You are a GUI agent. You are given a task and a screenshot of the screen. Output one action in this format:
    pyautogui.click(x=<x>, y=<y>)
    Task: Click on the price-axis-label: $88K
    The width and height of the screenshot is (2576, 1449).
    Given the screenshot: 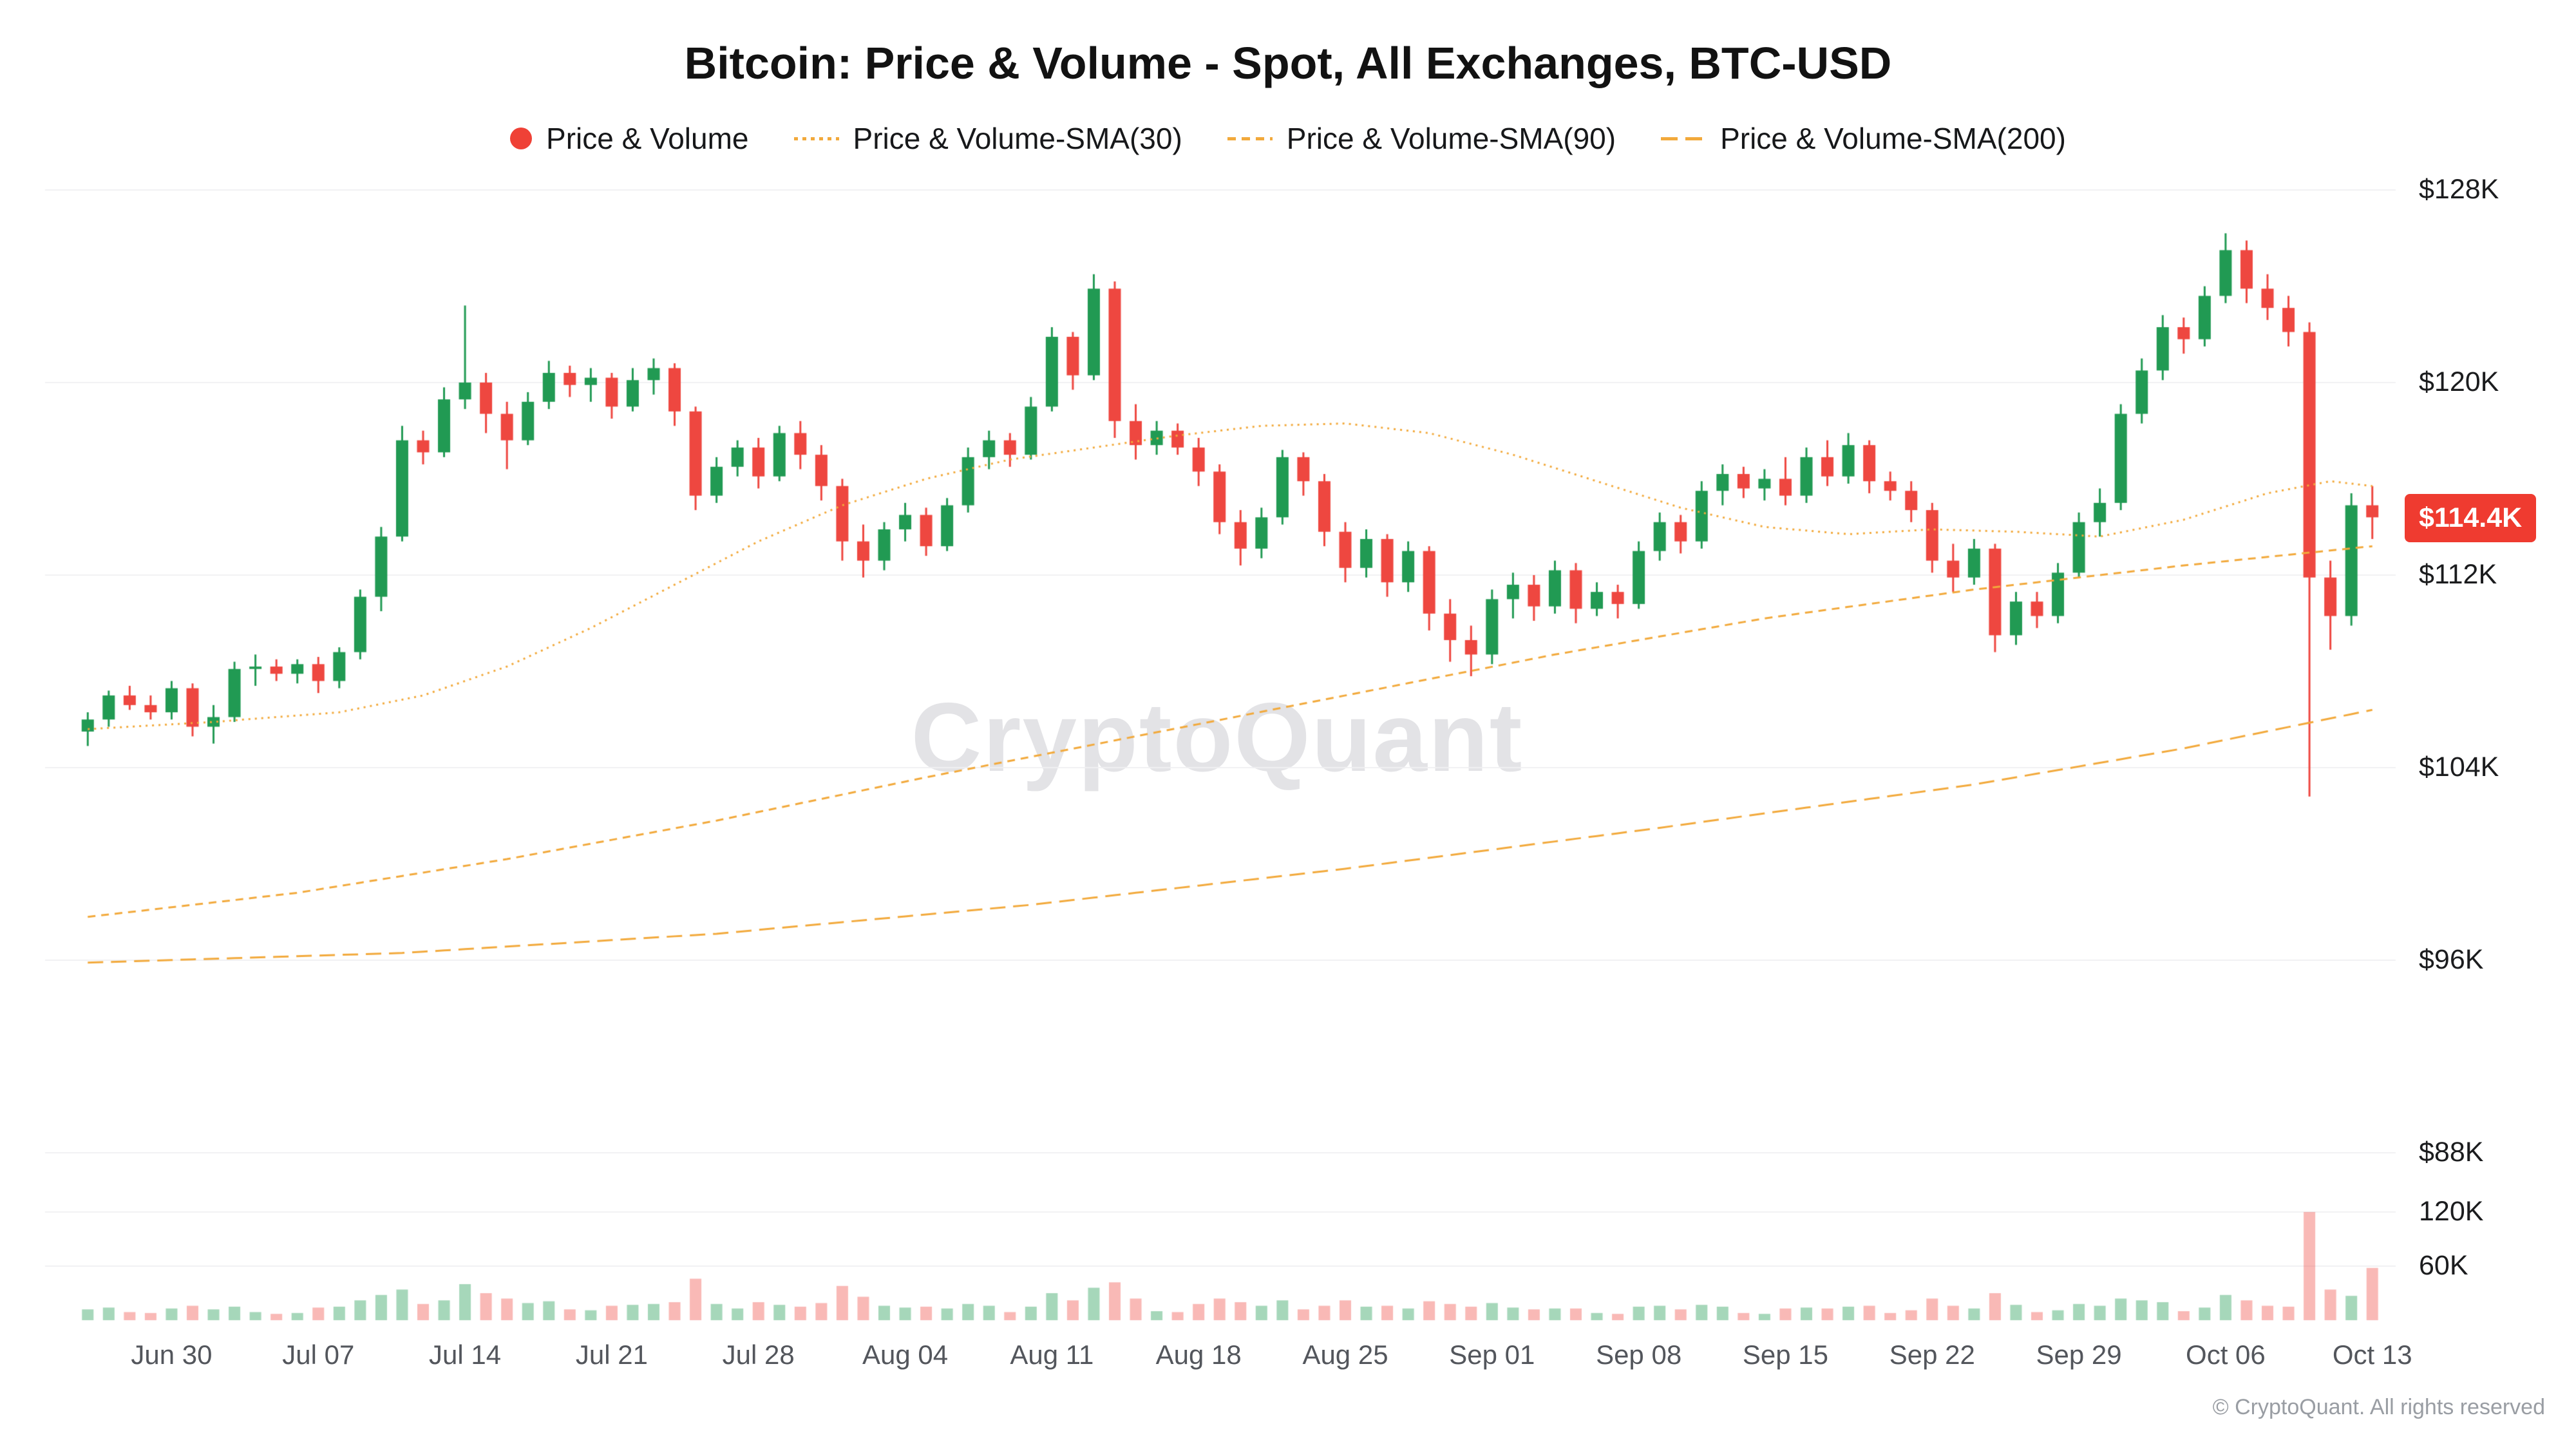 What is the action you would take?
    pyautogui.click(x=2452, y=1153)
    